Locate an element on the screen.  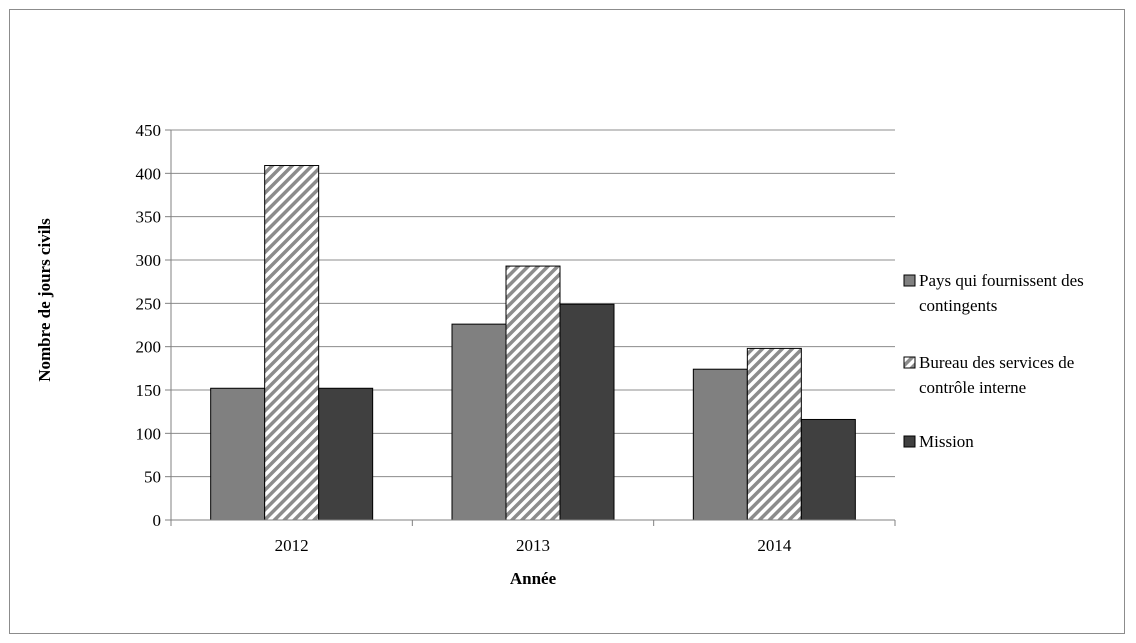
y-axis-label: Nombre de jours civils is located at coordinates (44, 300).